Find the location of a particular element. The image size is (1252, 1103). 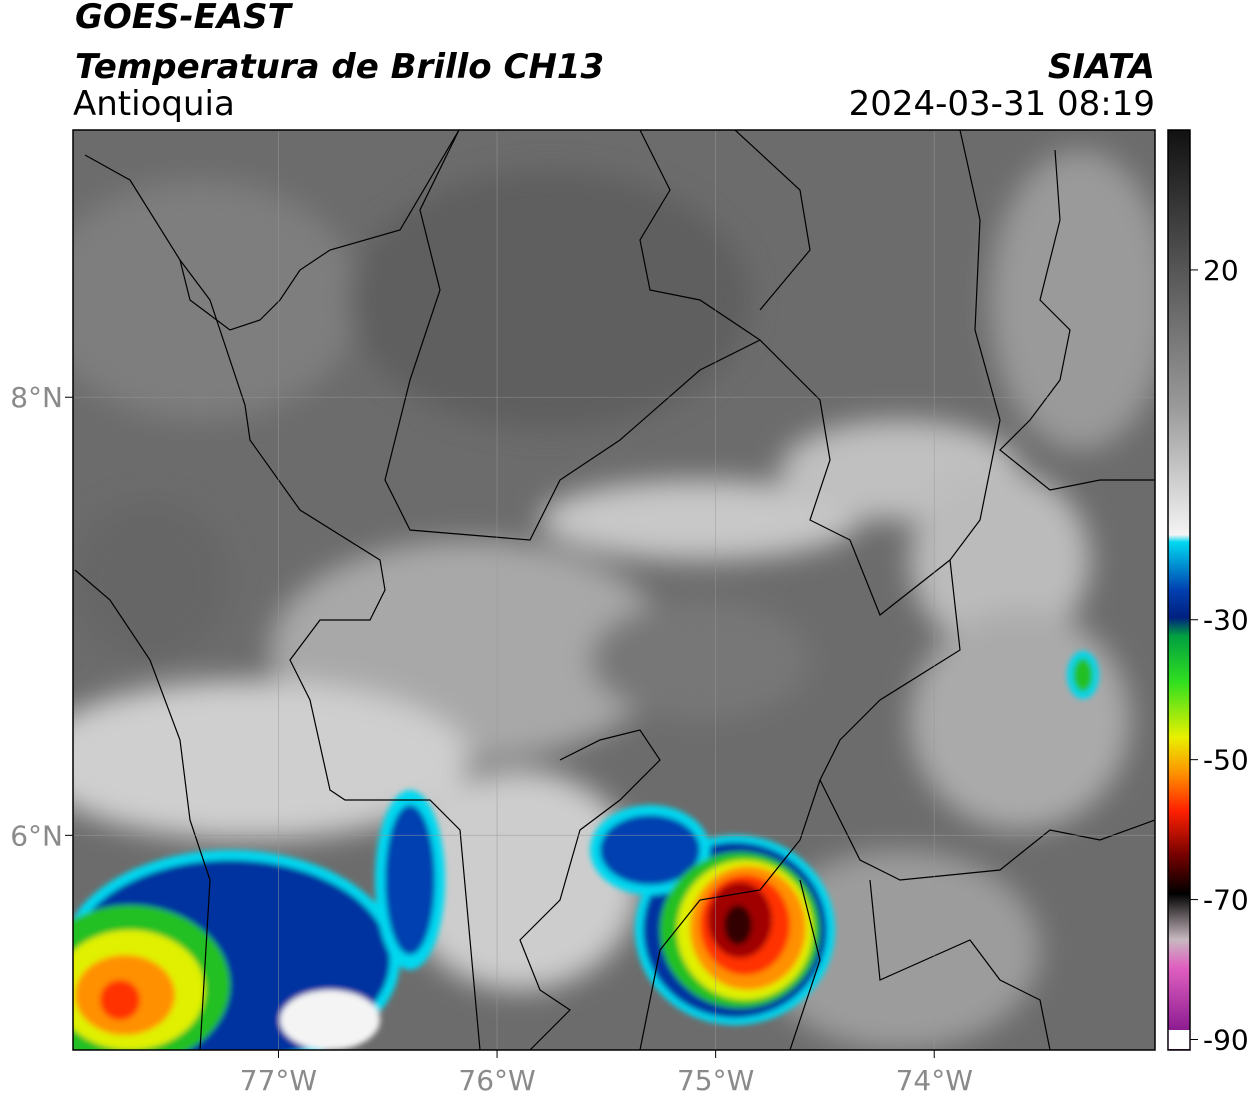

x-tick-label: 74°W is located at coordinates (934, 1080).